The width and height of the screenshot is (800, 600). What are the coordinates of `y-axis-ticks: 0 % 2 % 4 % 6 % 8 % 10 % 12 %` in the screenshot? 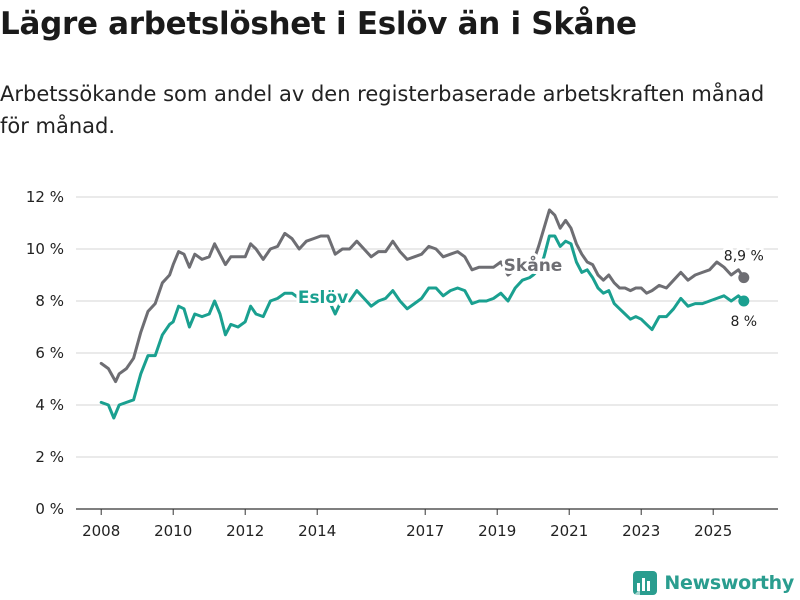 It's located at (45, 353).